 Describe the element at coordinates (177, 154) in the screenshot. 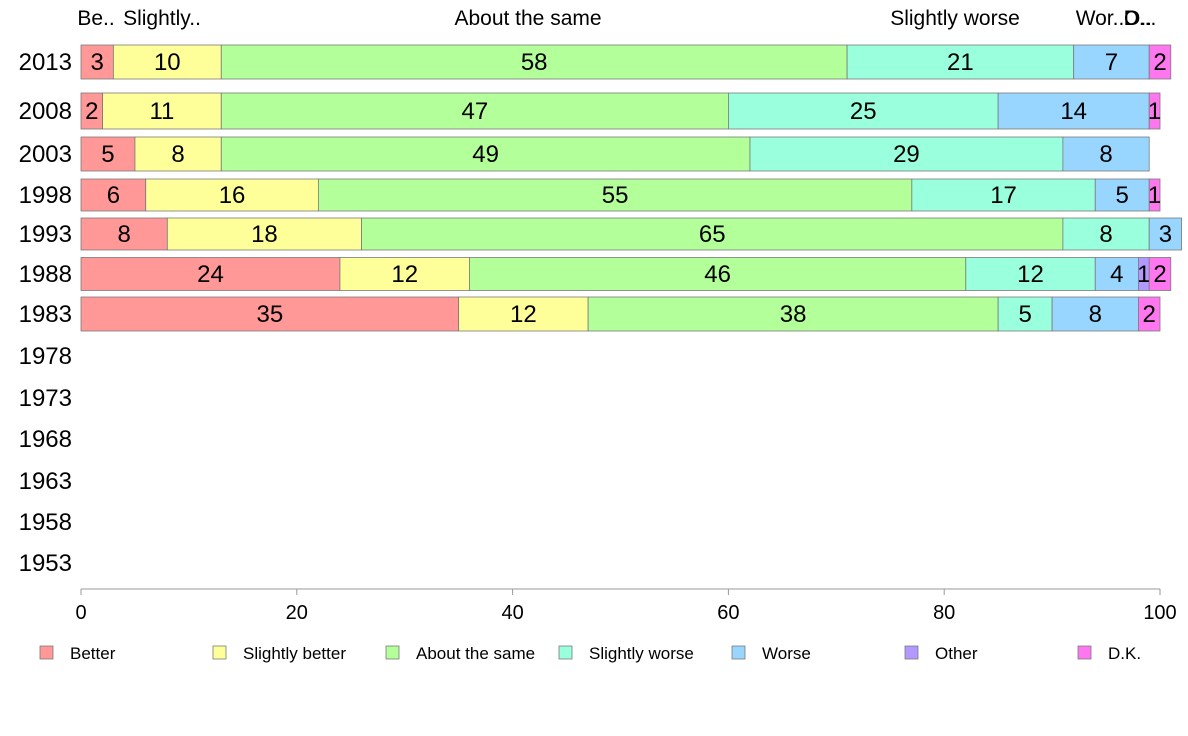

I see `value-label-2003-1: 8` at that location.